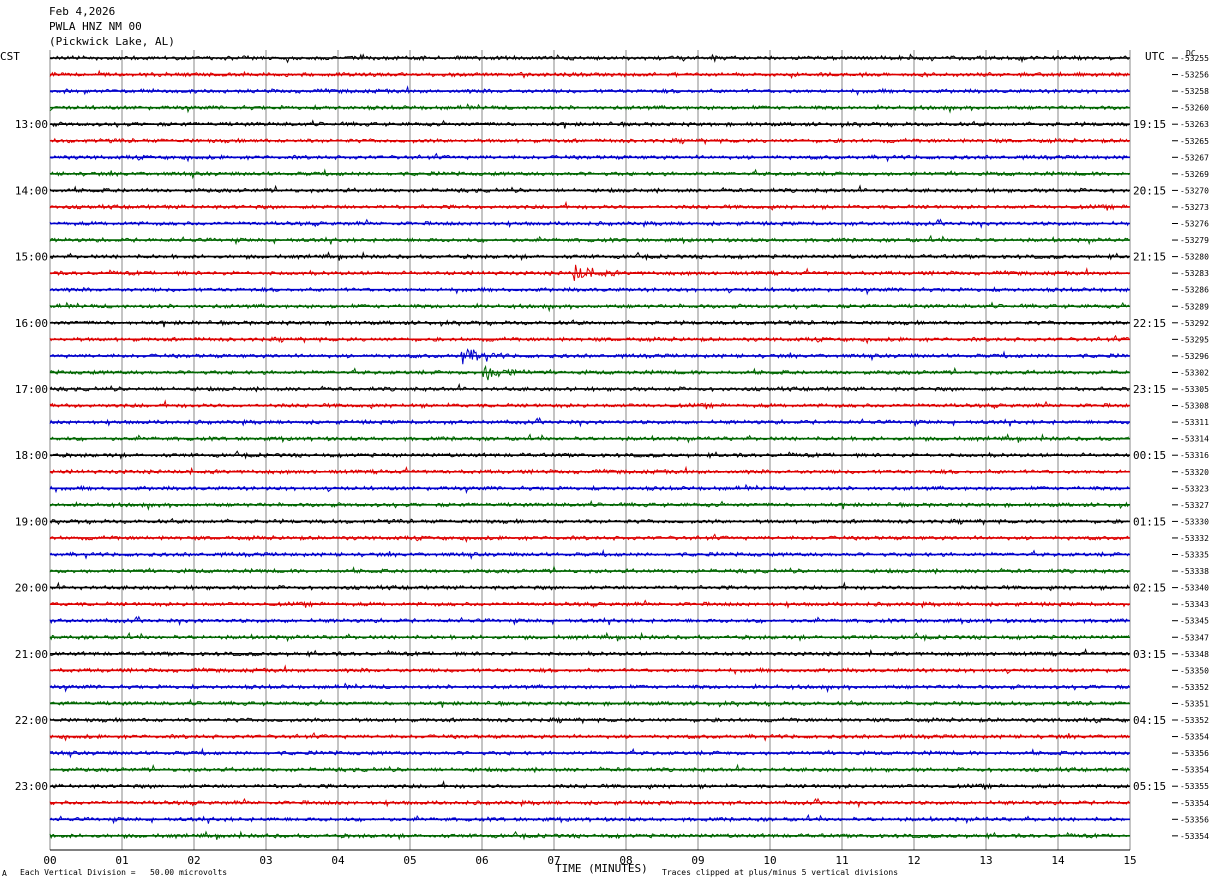 This screenshot has height=886, width=1210. What do you see at coordinates (1194, 389) in the screenshot?
I see `row-dc-value: -53305` at bounding box center [1194, 389].